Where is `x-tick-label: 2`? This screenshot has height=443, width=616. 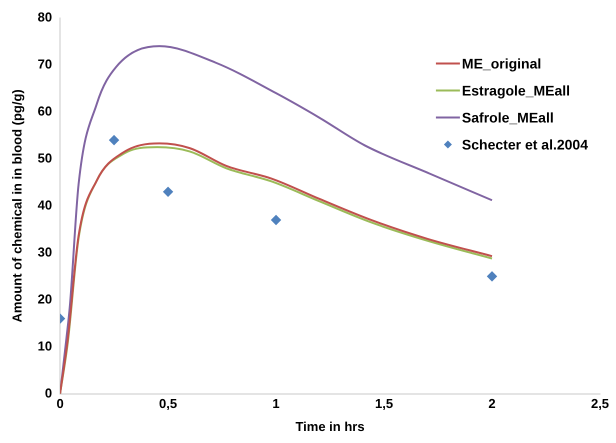
x-tick-label: 2 is located at coordinates (492, 404).